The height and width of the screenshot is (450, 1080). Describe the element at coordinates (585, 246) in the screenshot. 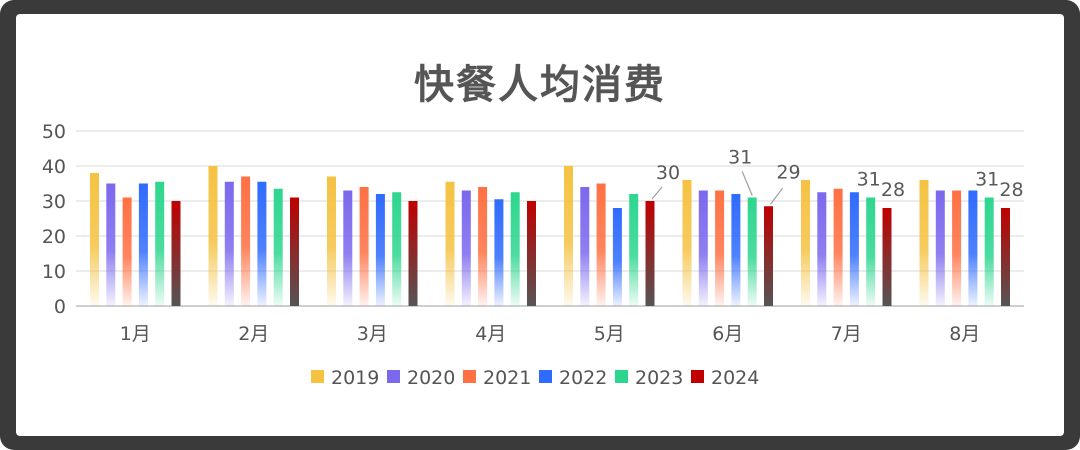

I see `bar-2020-5月` at that location.